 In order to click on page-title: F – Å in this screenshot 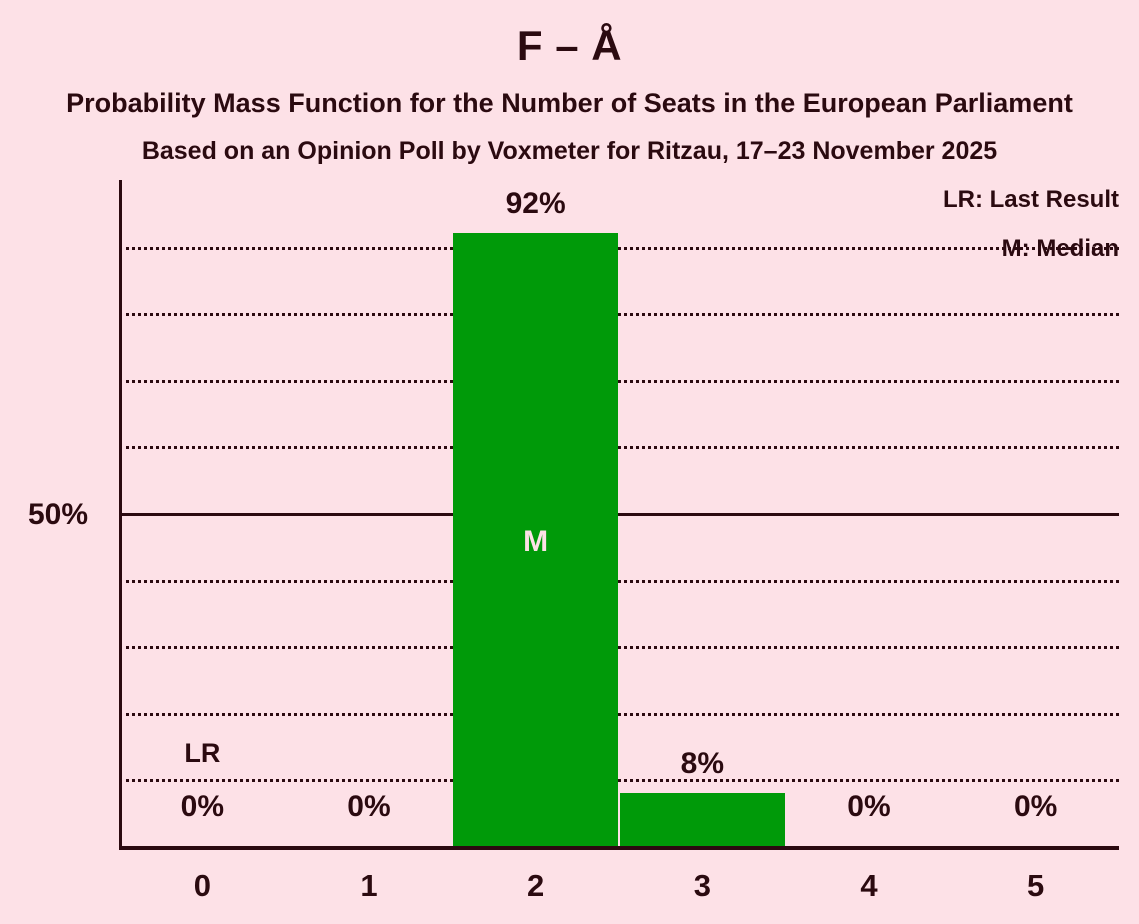, I will do `click(569, 45)`.